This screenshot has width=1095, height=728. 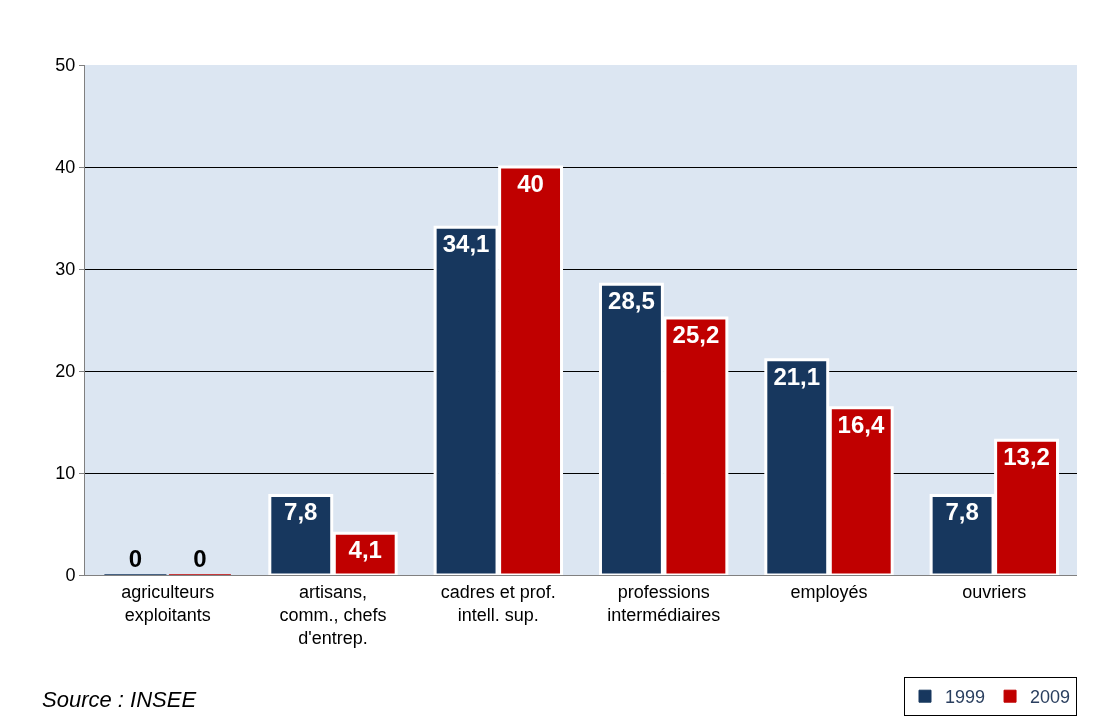 I want to click on y-tick-label: 10, so click(x=65, y=473).